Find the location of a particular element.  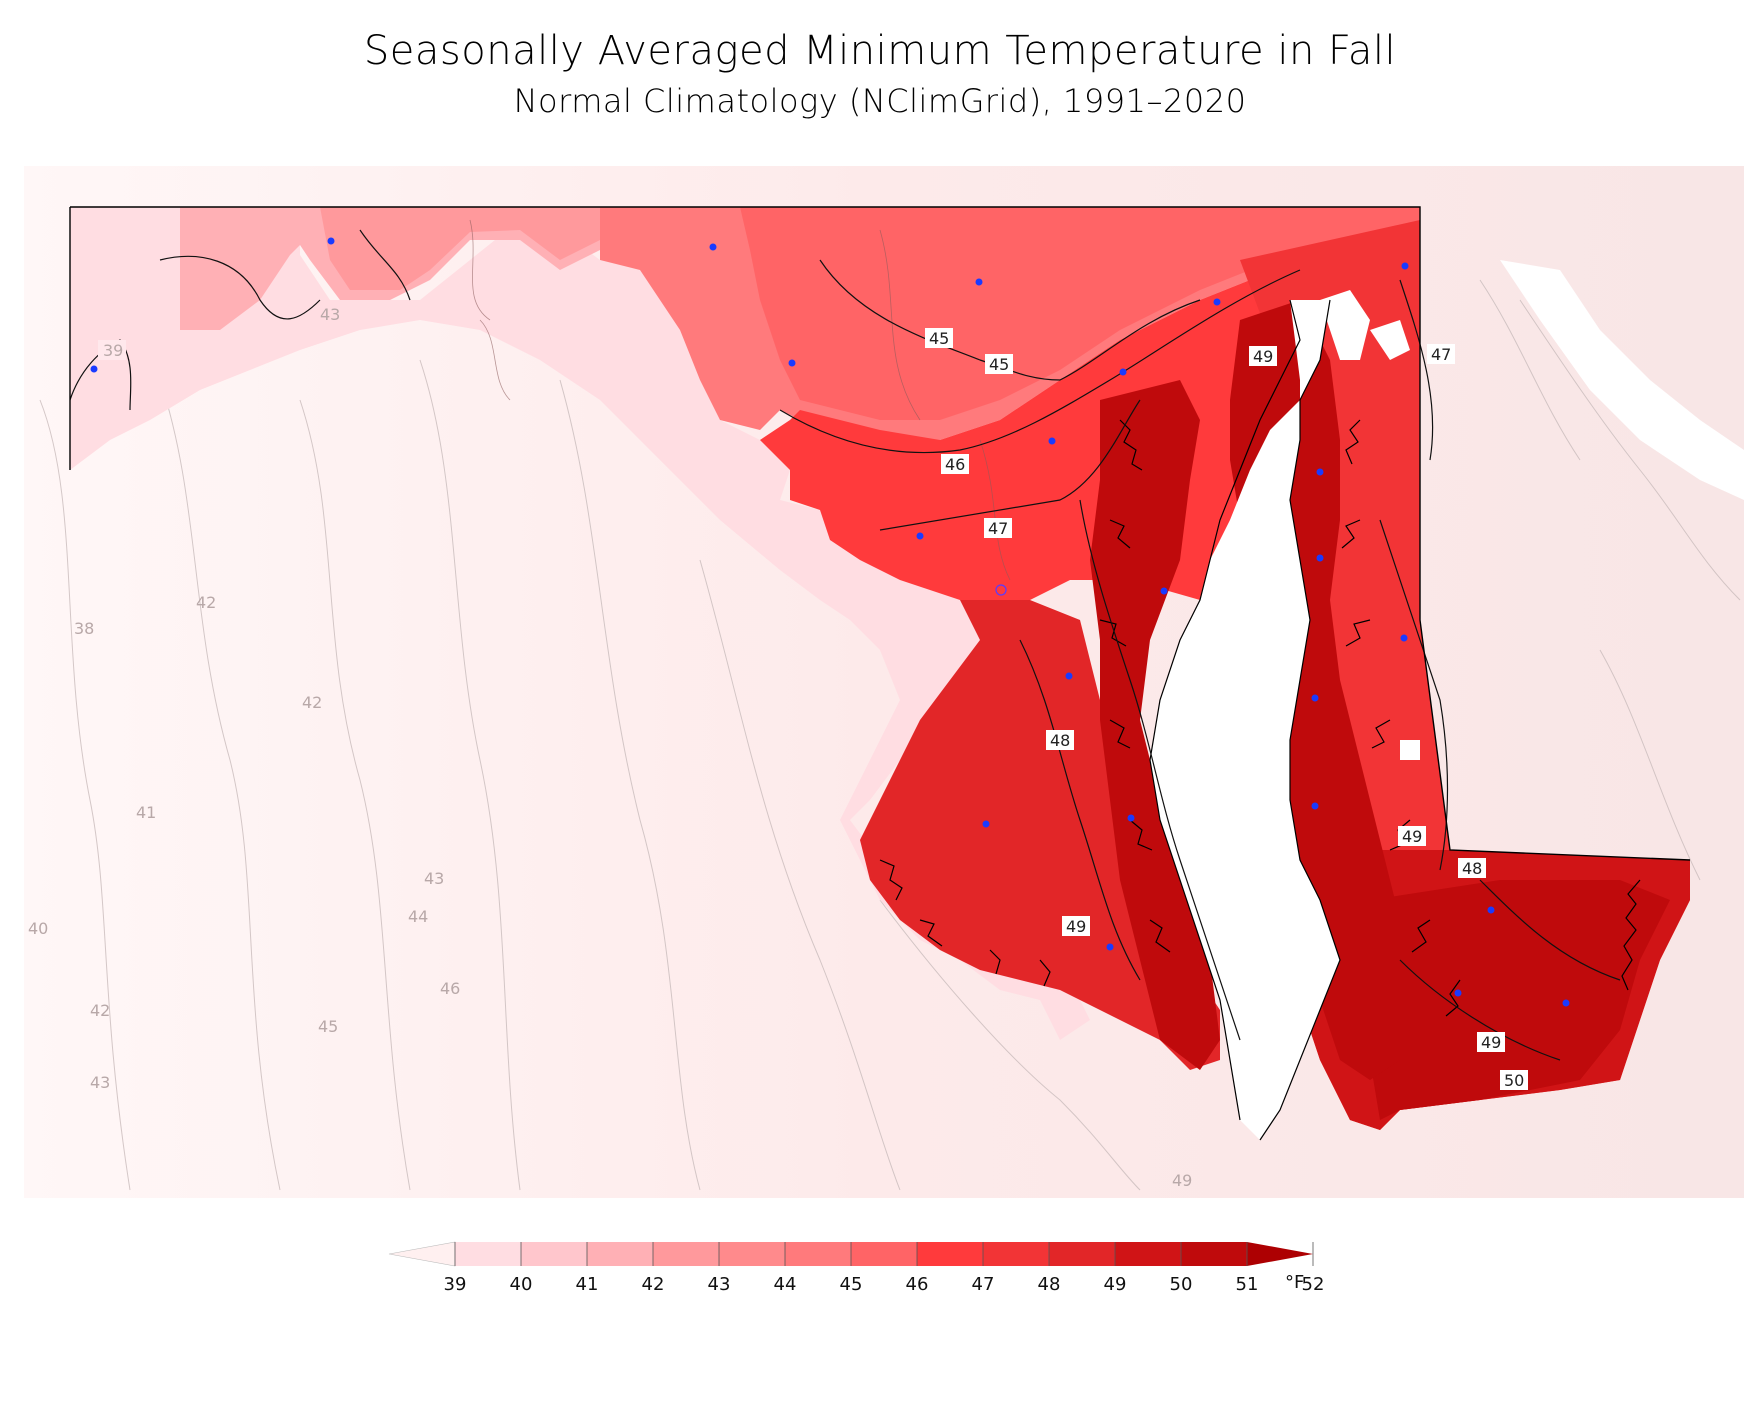

colorbar-tick-label: 51 is located at coordinates (1247, 1284).